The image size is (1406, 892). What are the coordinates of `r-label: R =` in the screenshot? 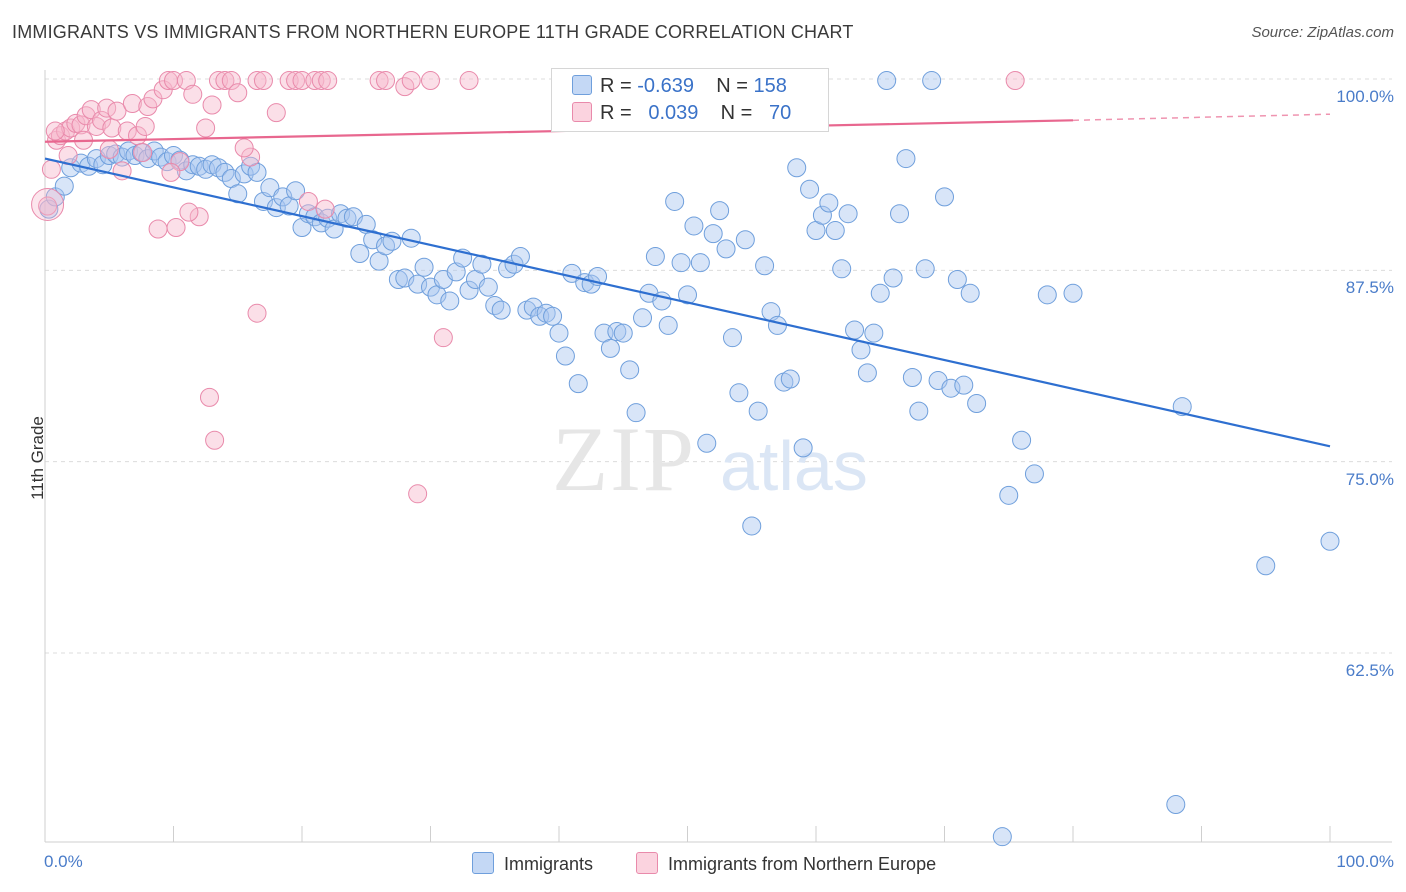 It's located at (616, 86).